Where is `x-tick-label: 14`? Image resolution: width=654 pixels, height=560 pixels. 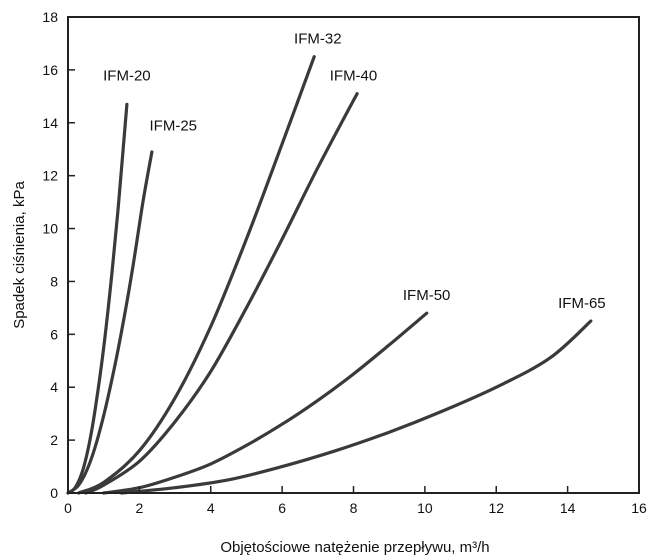
x-tick-label: 14 is located at coordinates (568, 508).